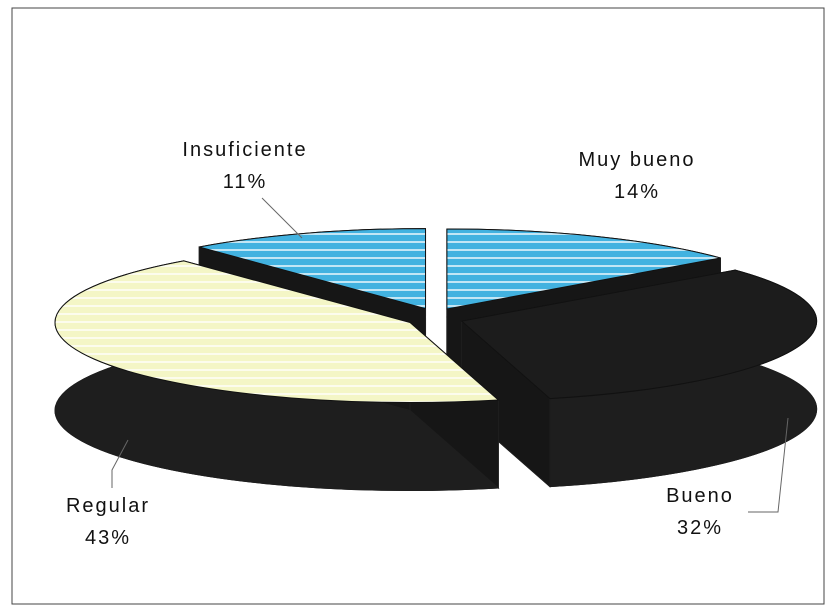 This screenshot has width=835, height=615. I want to click on slice-label: Insuficiente 11%, so click(245, 166).